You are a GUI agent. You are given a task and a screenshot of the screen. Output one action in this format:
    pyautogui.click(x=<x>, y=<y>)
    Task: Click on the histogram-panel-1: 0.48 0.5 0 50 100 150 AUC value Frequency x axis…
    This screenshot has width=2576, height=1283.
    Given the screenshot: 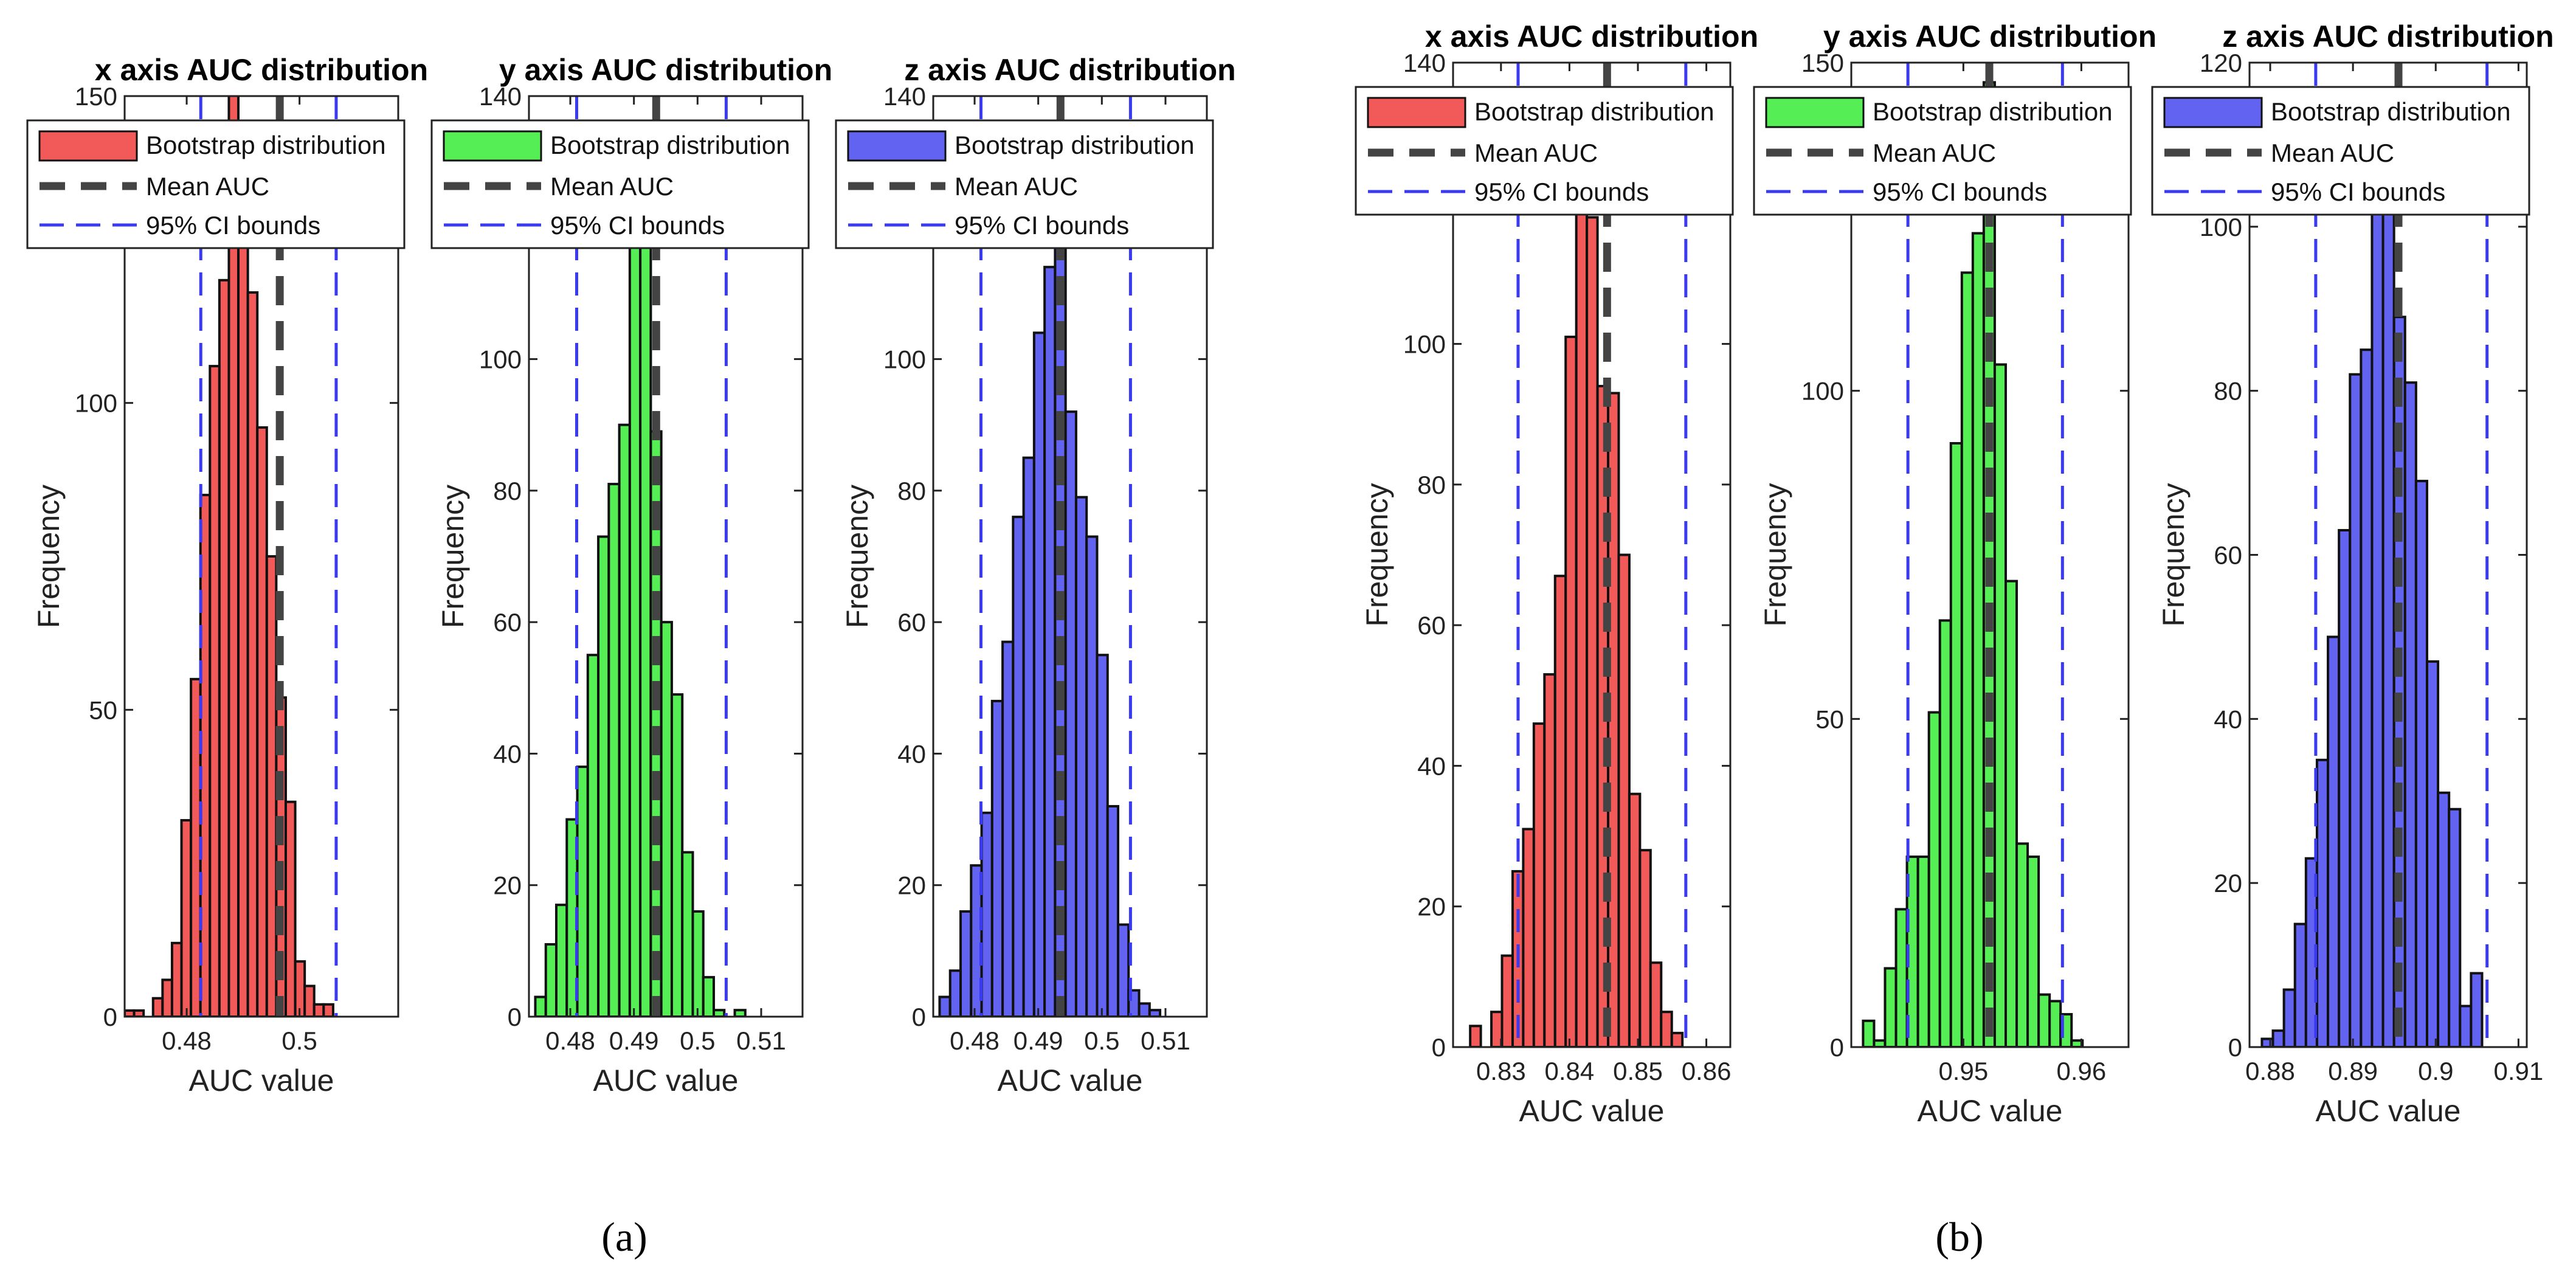 What is the action you would take?
    pyautogui.click(x=227, y=575)
    